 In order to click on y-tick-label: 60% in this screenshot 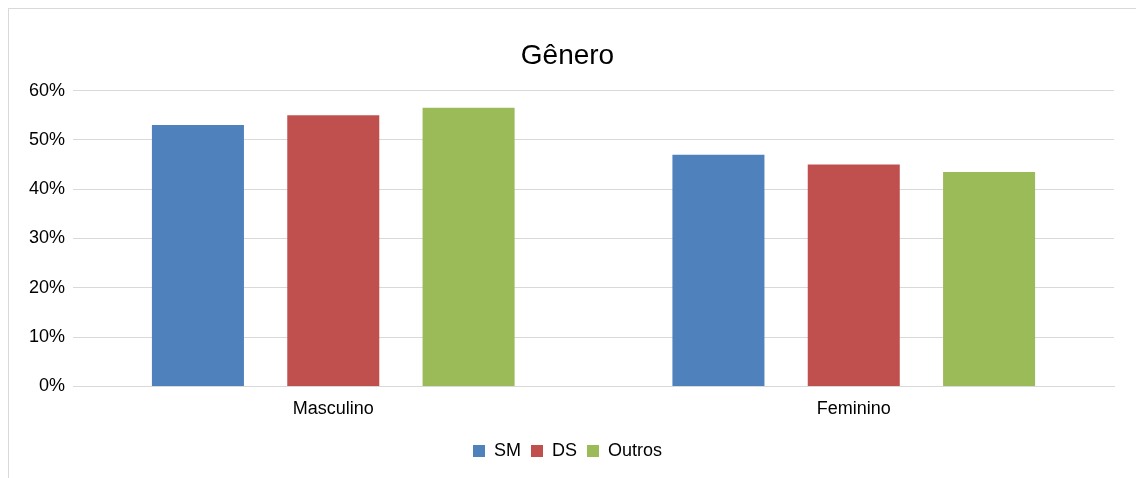, I will do `click(47, 89)`.